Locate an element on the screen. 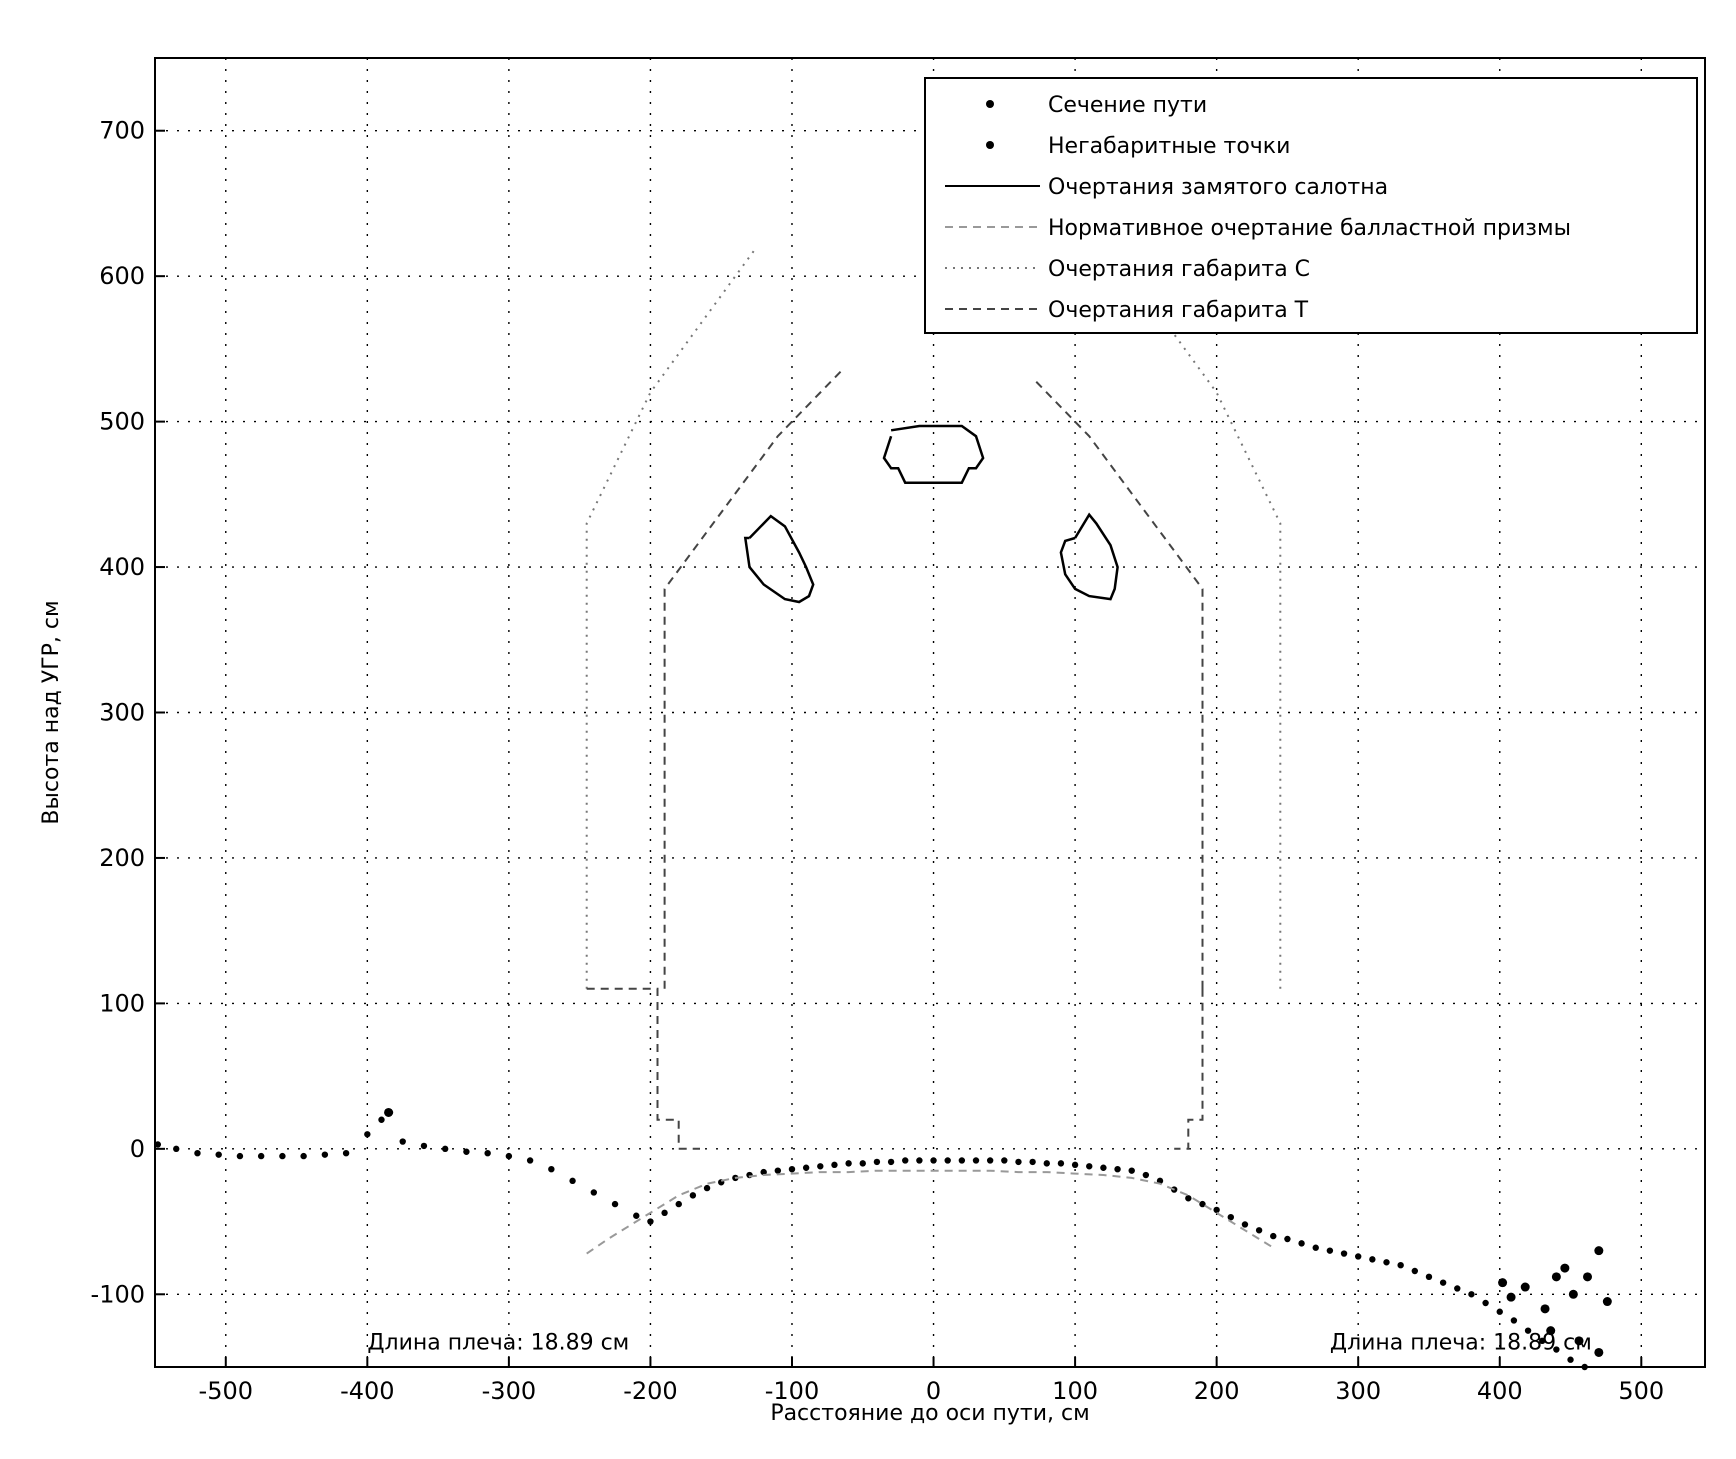 This screenshot has height=1459, width=1736. y-tick-label: -100 is located at coordinates (118, 1294).